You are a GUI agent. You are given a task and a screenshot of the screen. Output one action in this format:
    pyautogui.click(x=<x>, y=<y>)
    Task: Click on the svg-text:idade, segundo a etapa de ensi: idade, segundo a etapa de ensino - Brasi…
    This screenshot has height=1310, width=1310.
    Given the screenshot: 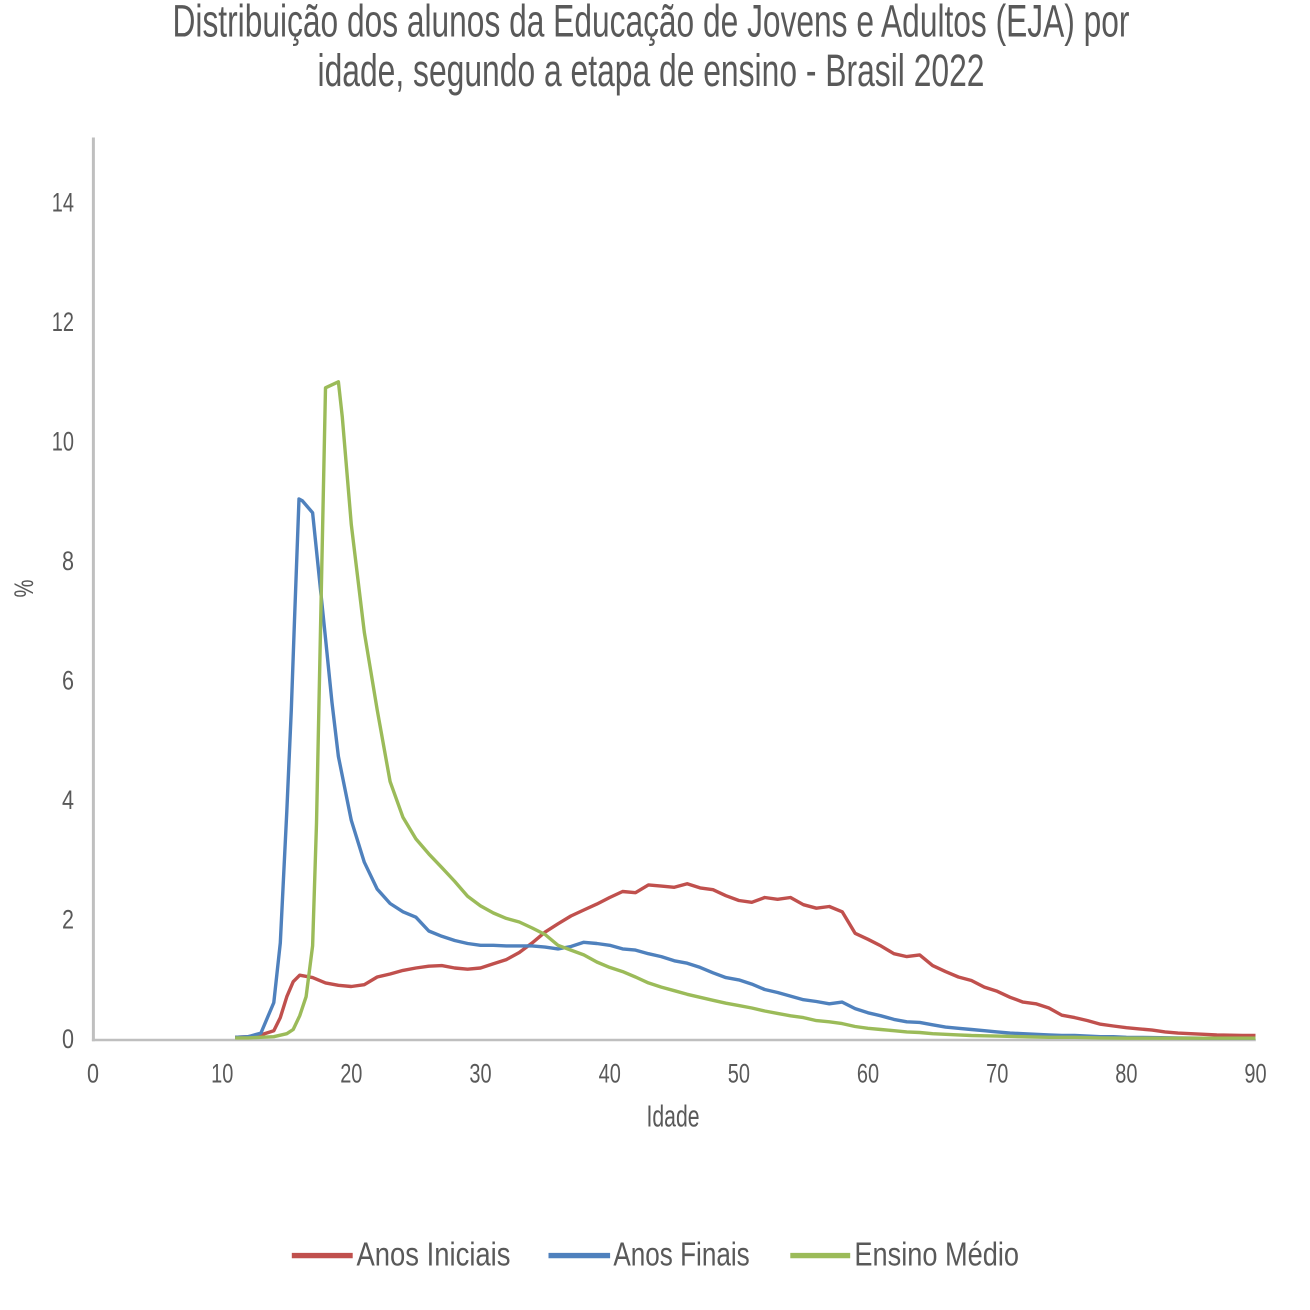 What is the action you would take?
    pyautogui.click(x=651, y=70)
    